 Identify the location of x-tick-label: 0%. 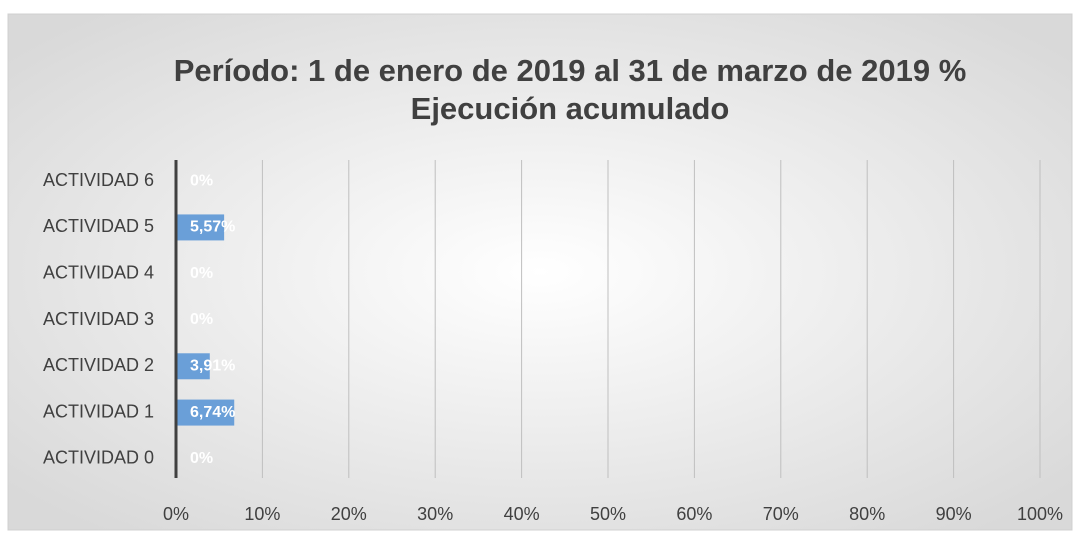
(176, 514).